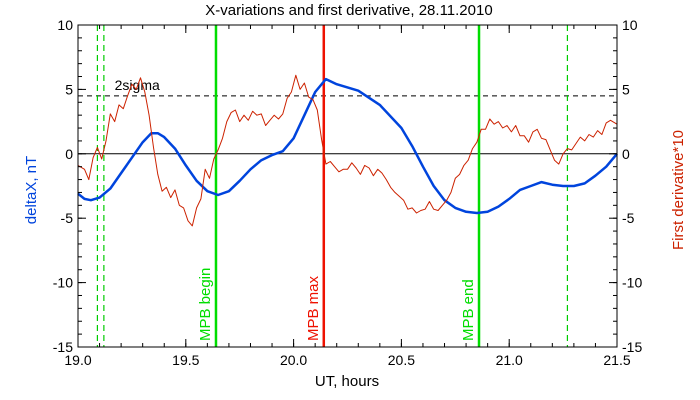  What do you see at coordinates (31, 190) in the screenshot?
I see `y-axis-label-left: deltaX, nT` at bounding box center [31, 190].